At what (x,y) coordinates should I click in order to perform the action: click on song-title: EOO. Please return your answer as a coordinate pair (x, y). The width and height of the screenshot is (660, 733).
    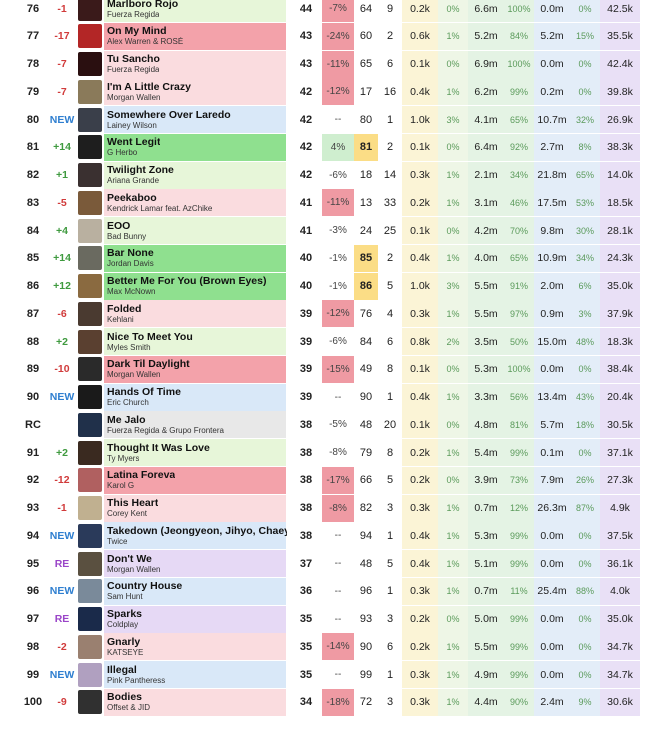
    Looking at the image, I should click on (119, 225).